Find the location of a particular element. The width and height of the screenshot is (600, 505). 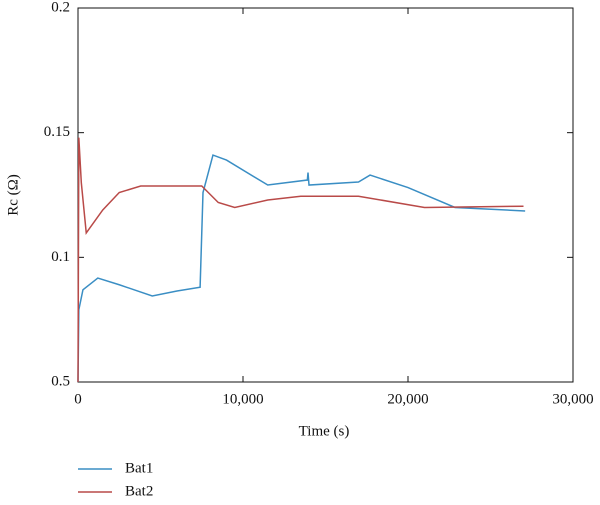

y-axis-label: Rc (Ω) is located at coordinates (13, 195).